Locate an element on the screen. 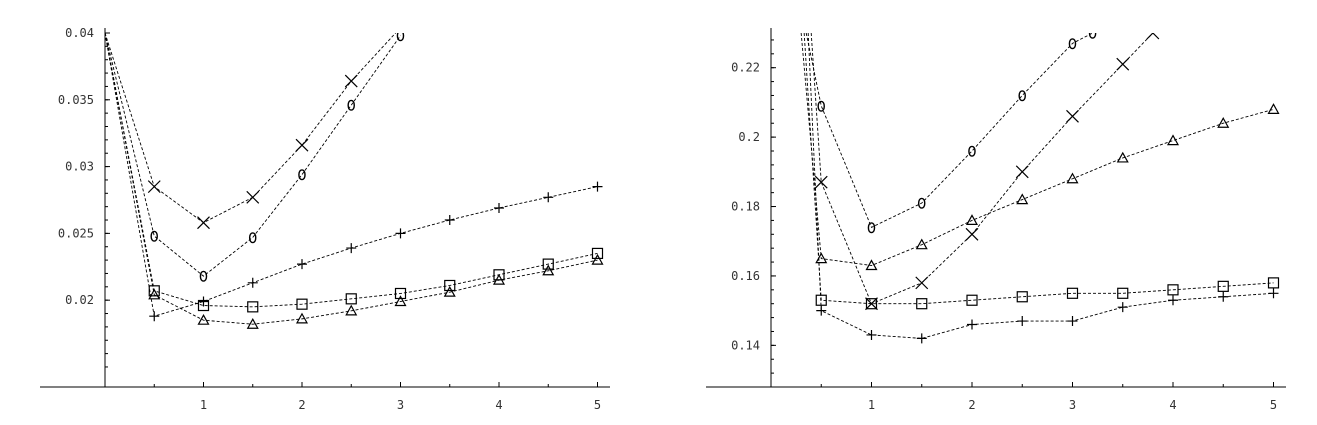  y-tick-label: 0.22 is located at coordinates (745, 68).